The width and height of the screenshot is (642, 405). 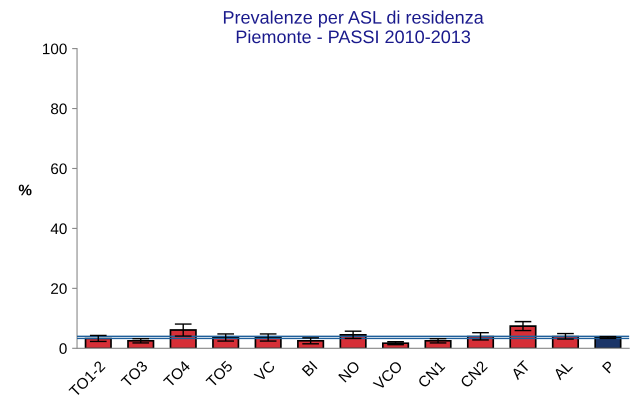 What do you see at coordinates (387, 375) in the screenshot?
I see `x-tick-label: VCO` at bounding box center [387, 375].